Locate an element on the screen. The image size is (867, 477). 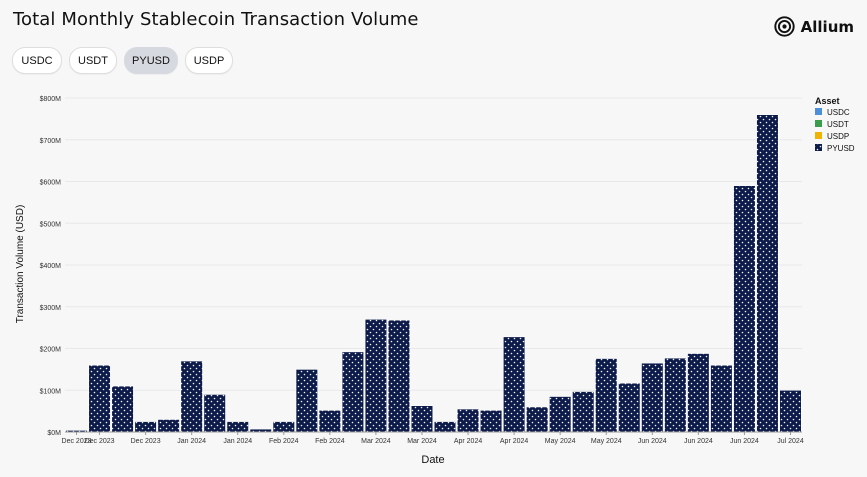
y-tick-label: $700M is located at coordinates (51, 141).